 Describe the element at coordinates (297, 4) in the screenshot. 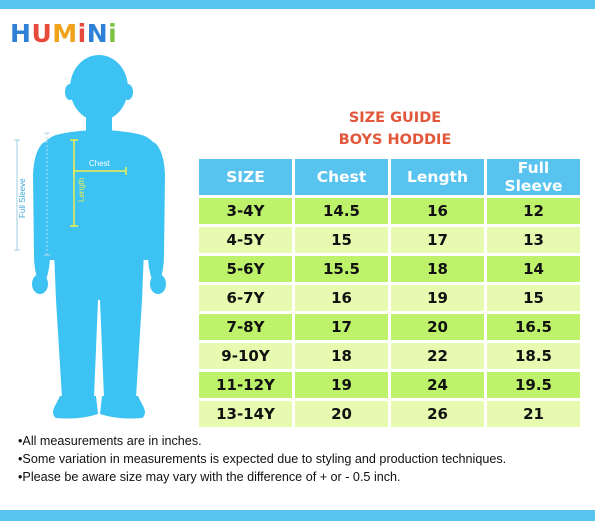

I see `top-accent-bar` at that location.